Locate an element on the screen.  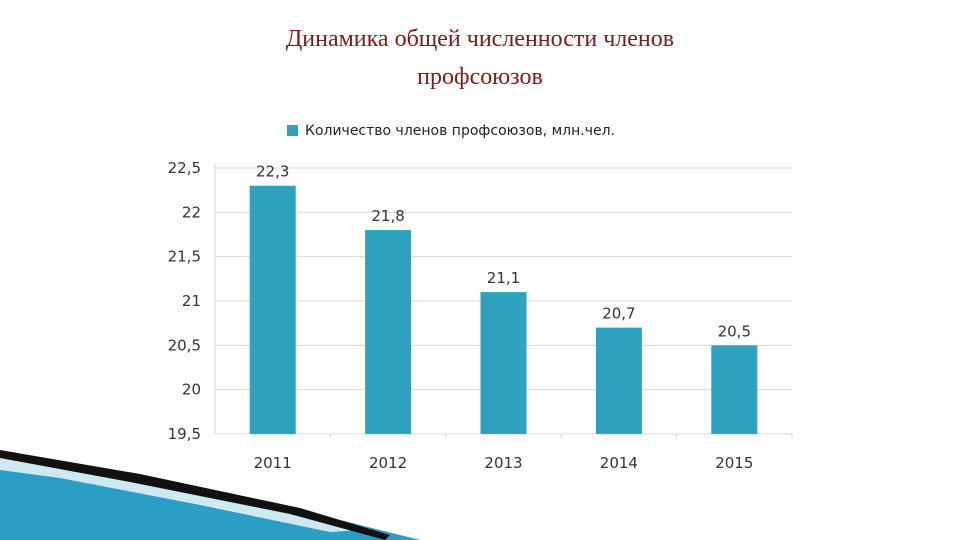
bar-2012 is located at coordinates (388, 332).